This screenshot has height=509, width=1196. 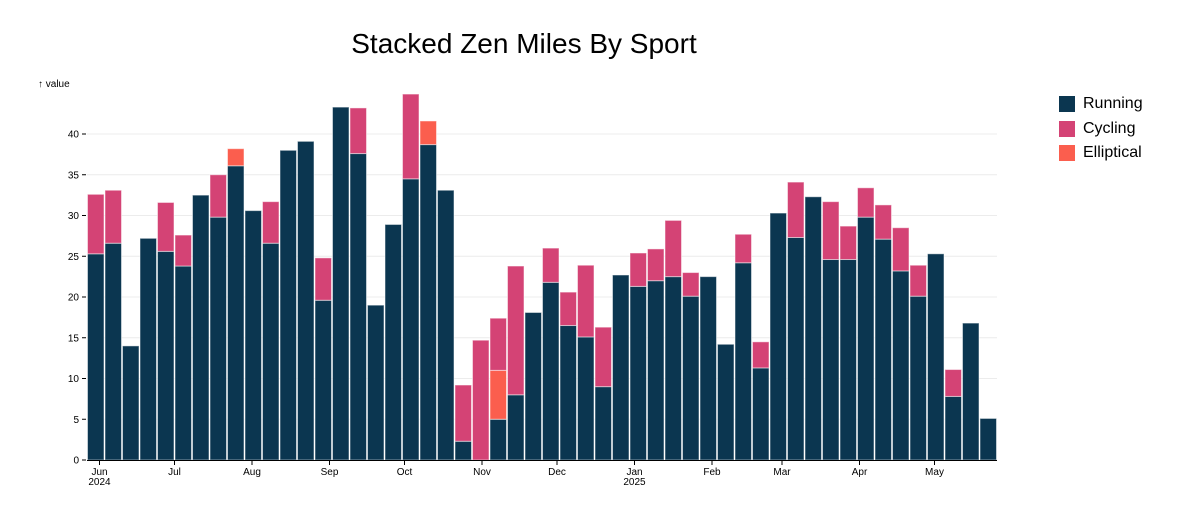 I want to click on legend-item-elliptical: Elliptical, so click(x=1101, y=153).